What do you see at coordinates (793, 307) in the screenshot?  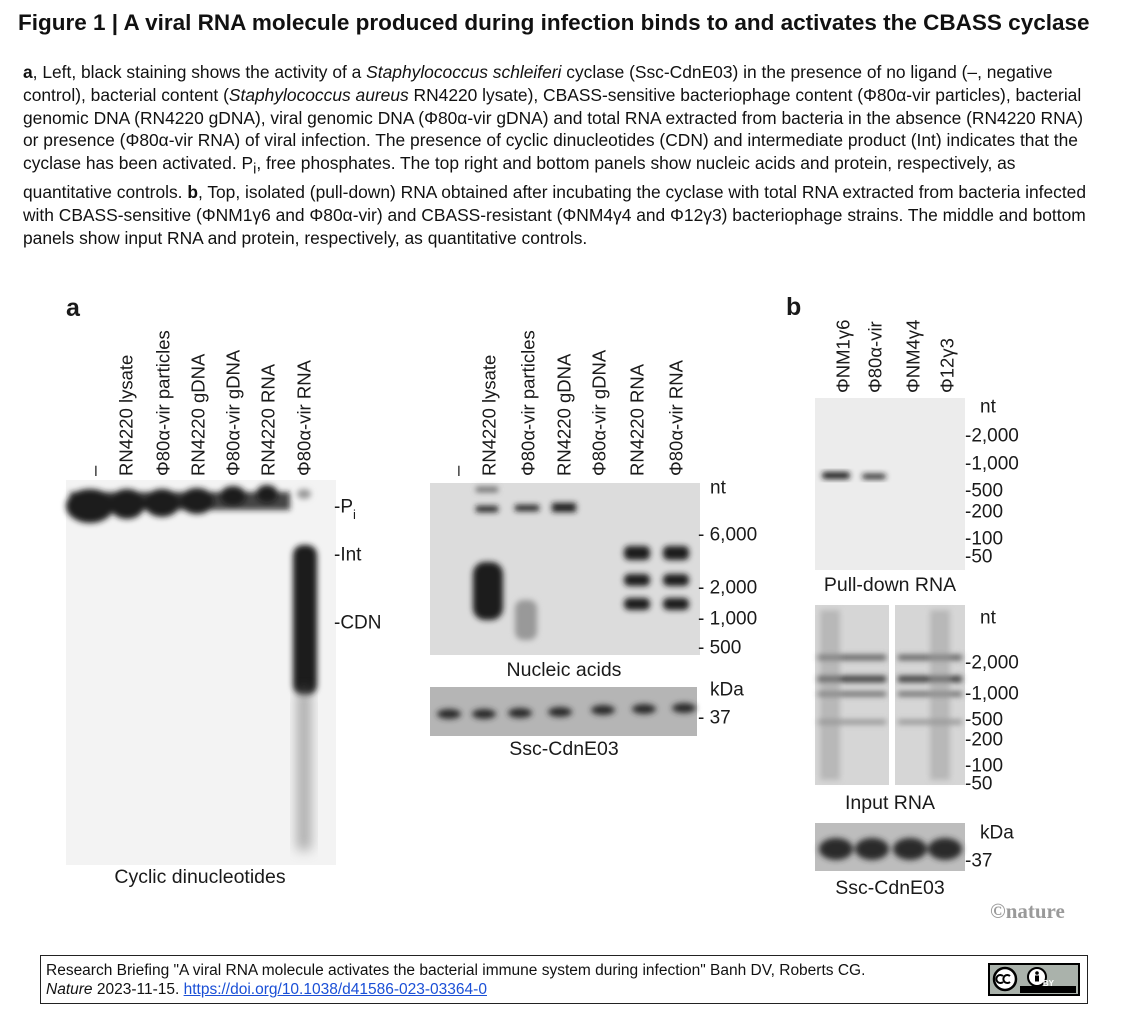 I see `panel-label: b` at bounding box center [793, 307].